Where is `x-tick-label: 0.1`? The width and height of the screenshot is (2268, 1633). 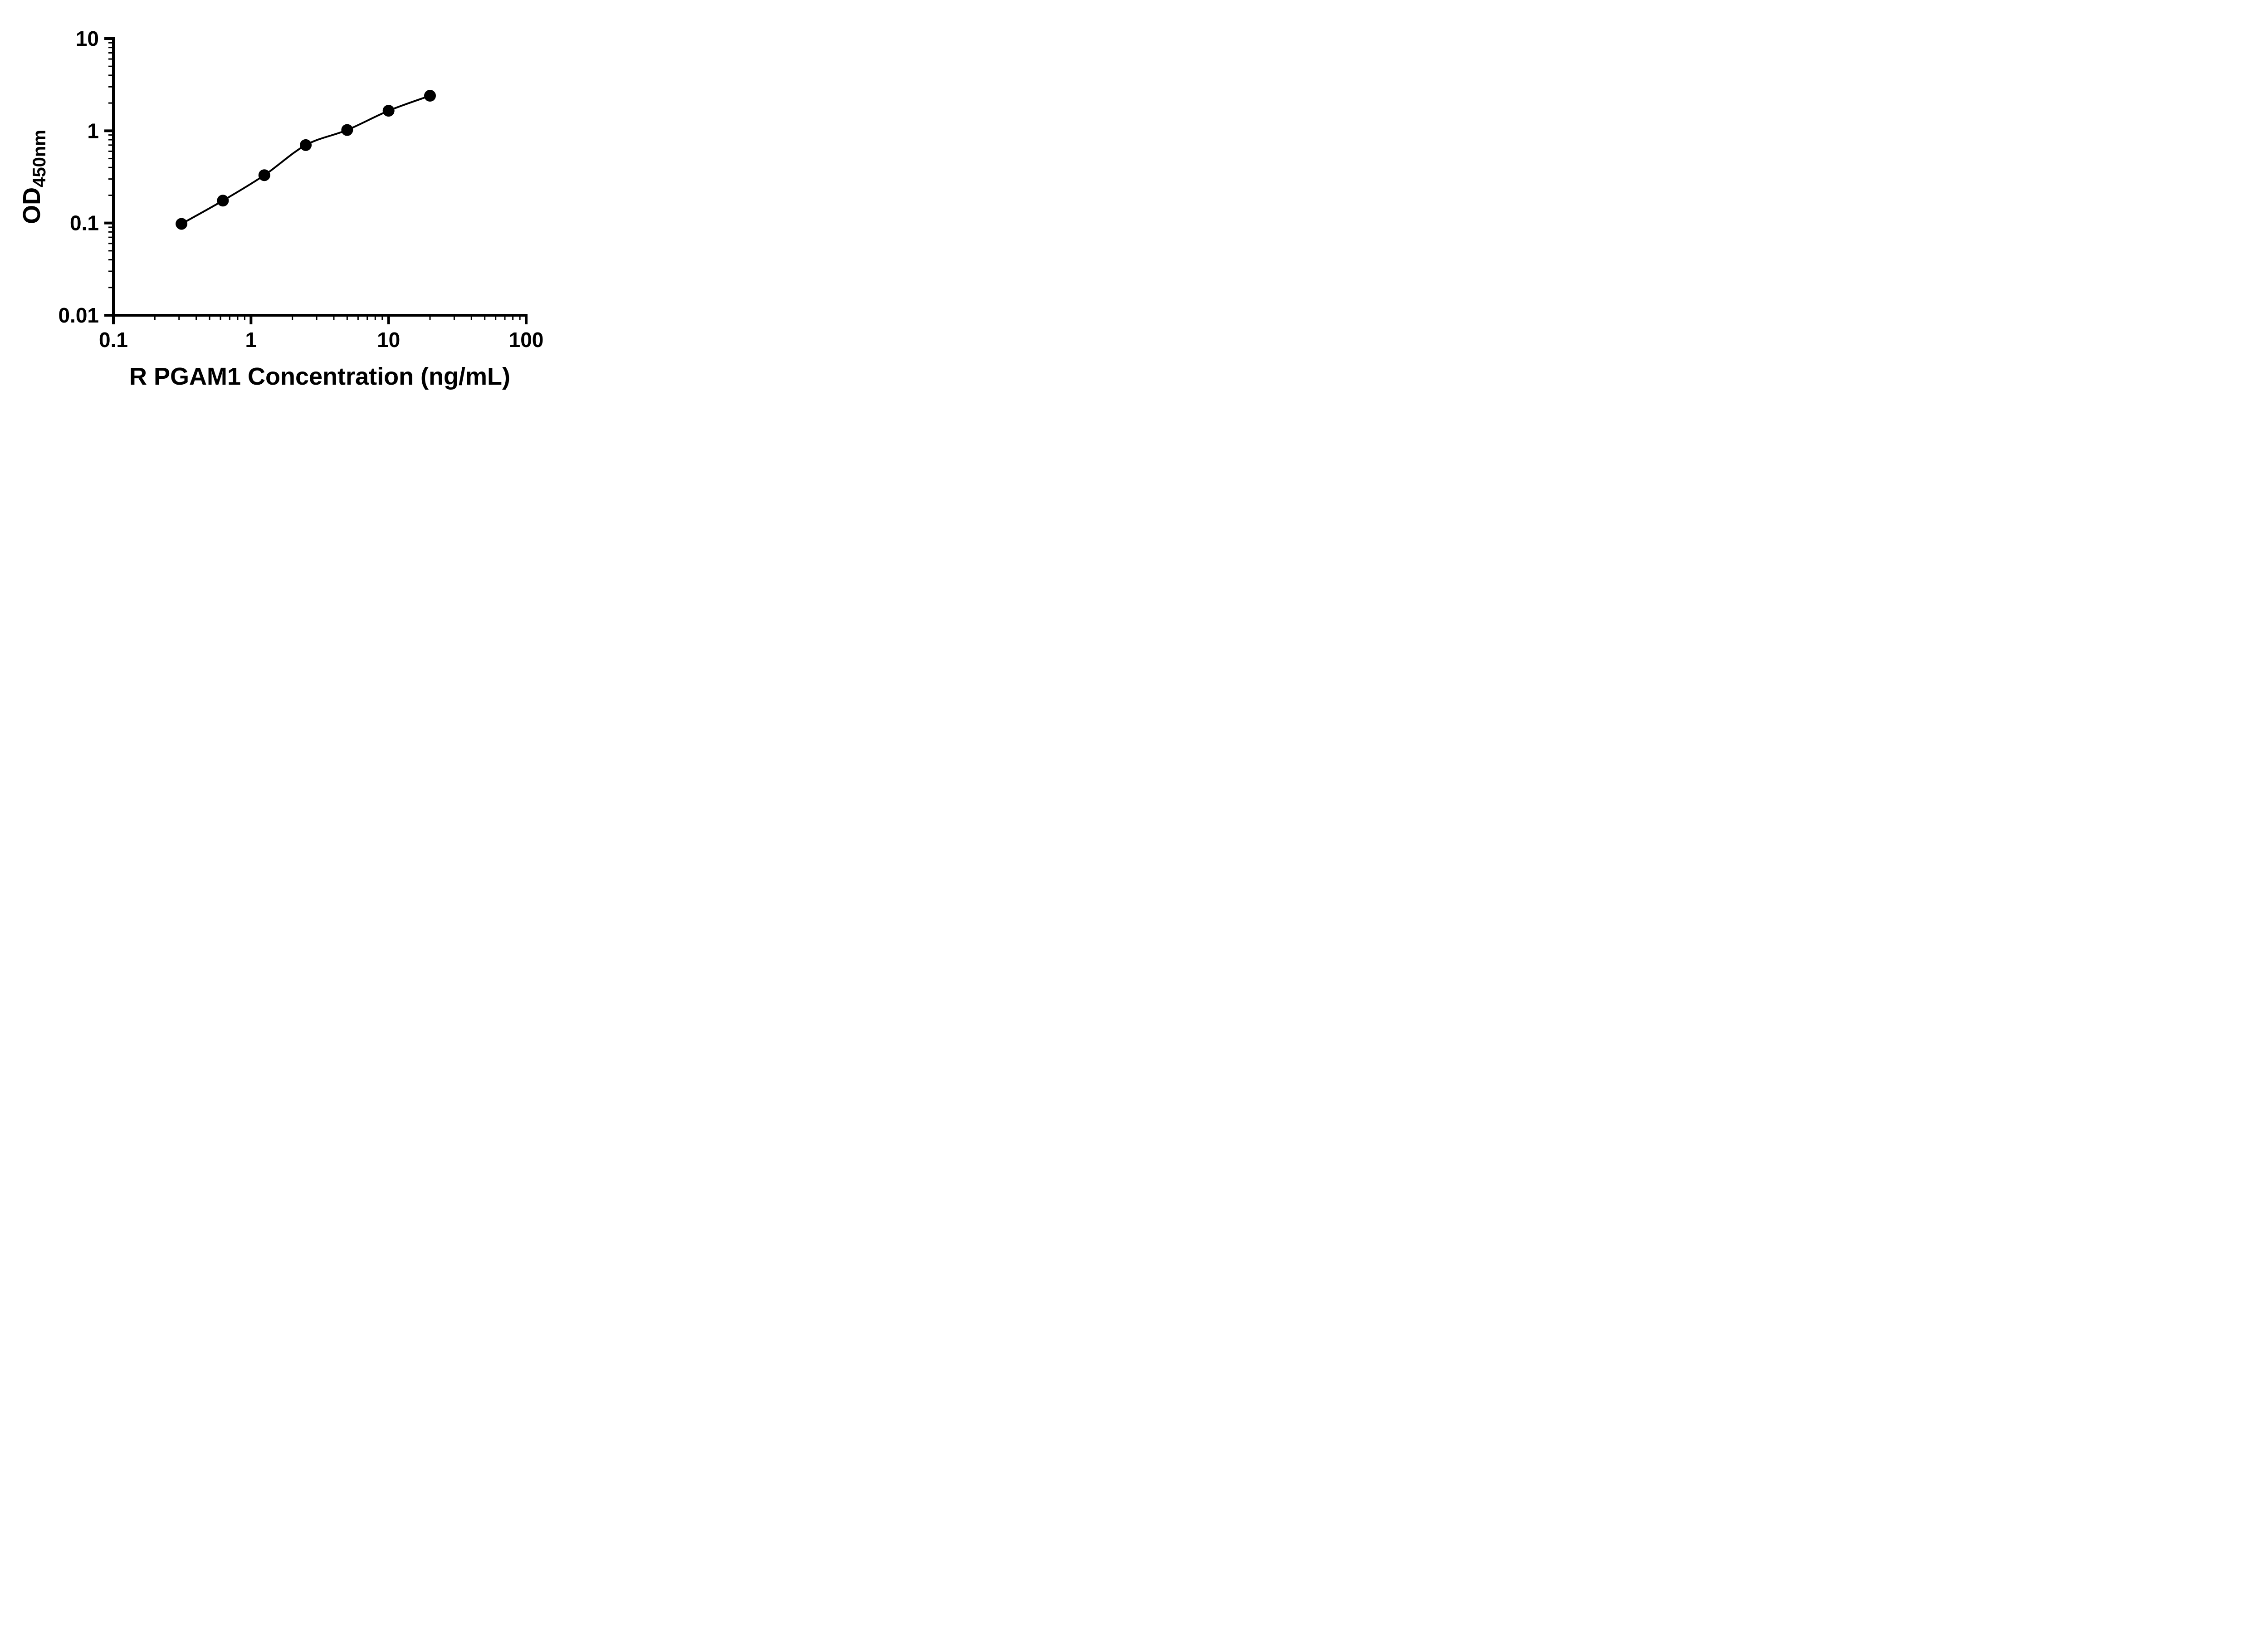
x-tick-label: 0.1 is located at coordinates (113, 340).